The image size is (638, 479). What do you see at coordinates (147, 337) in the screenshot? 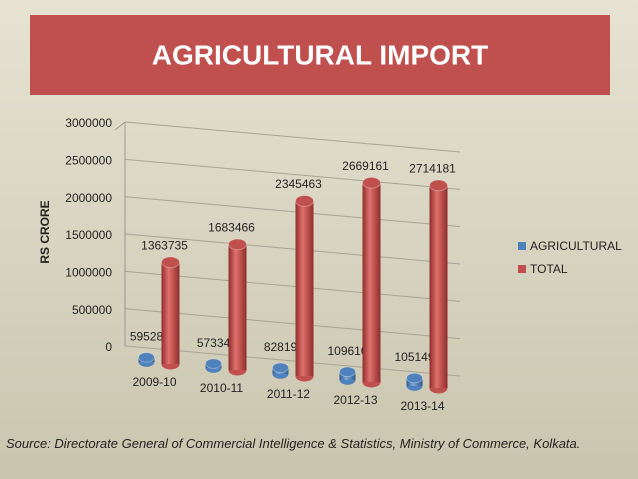
I see `data-label: 59528` at bounding box center [147, 337].